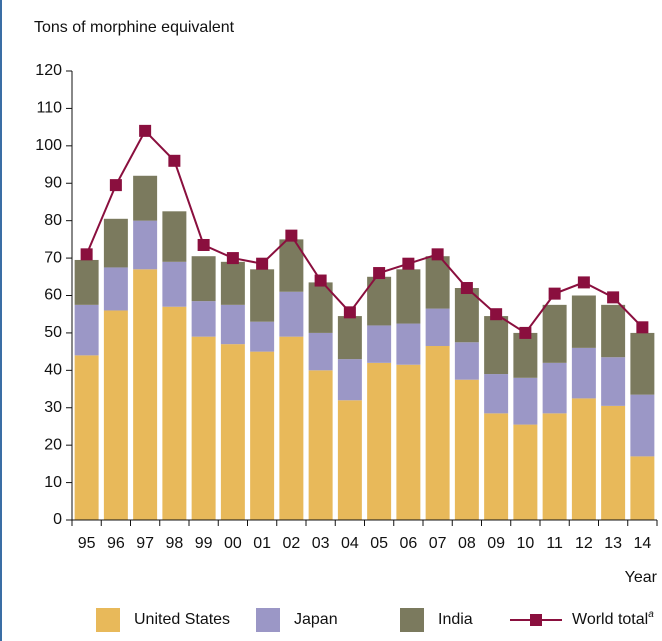 The height and width of the screenshot is (641, 662). What do you see at coordinates (49, 108) in the screenshot?
I see `y-tick-label: 110` at bounding box center [49, 108].